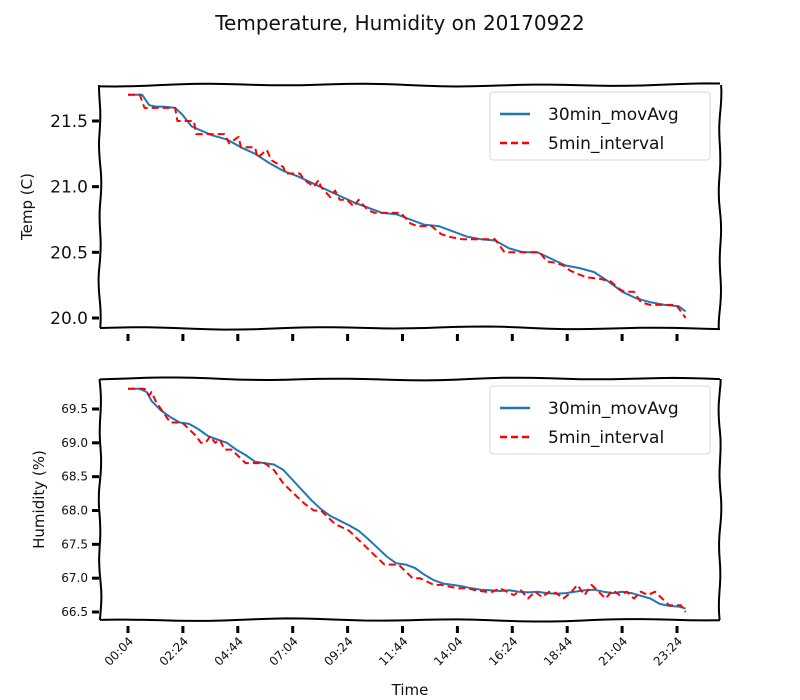 Image resolution: width=800 pixels, height=700 pixels. I want to click on x-tick-label: 21:04, so click(613, 651).